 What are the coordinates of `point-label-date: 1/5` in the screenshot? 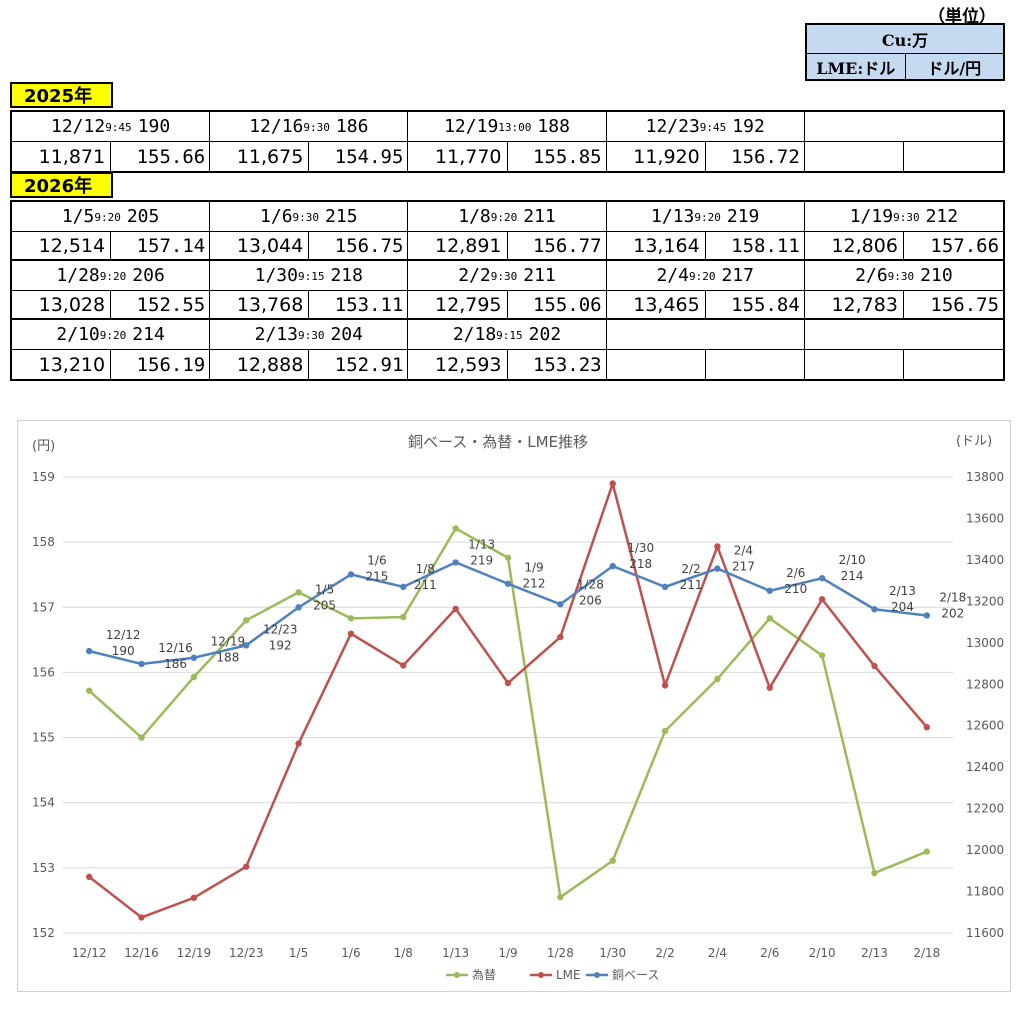 It's located at (324, 589).